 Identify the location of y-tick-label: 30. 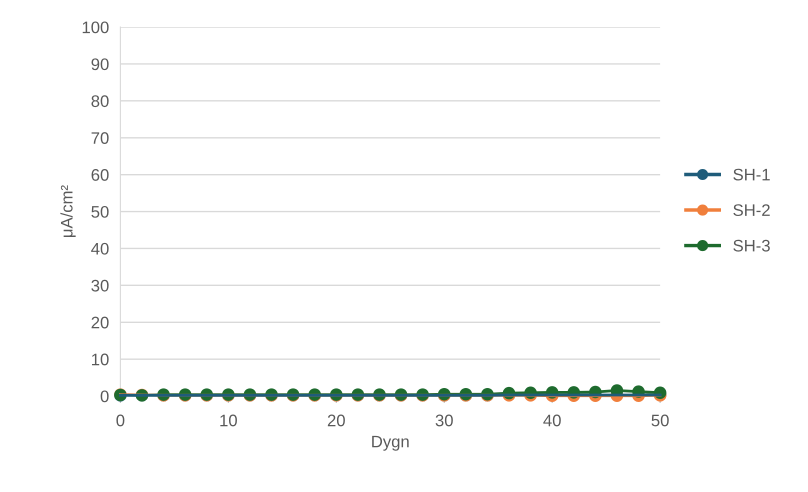
(100, 286).